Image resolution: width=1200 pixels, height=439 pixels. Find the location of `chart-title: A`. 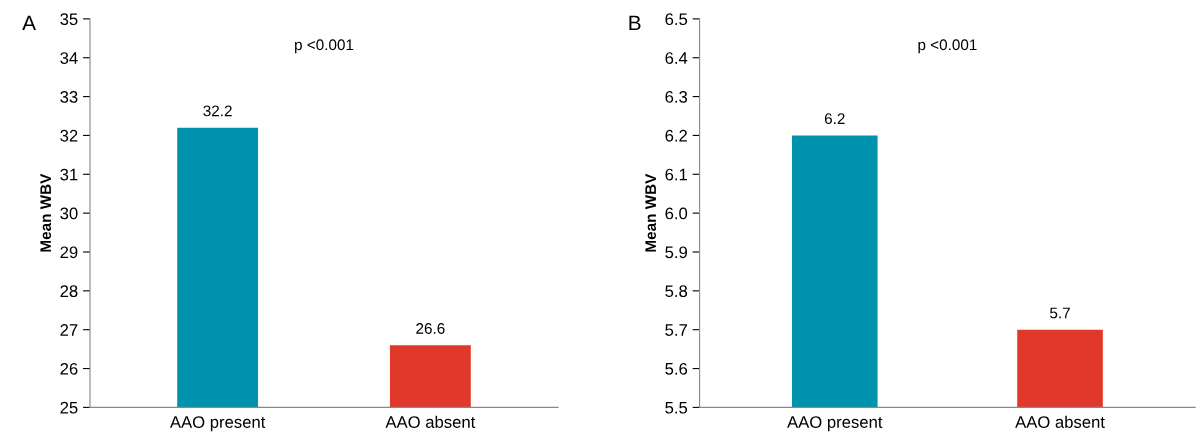

chart-title: A is located at coordinates (29, 23).